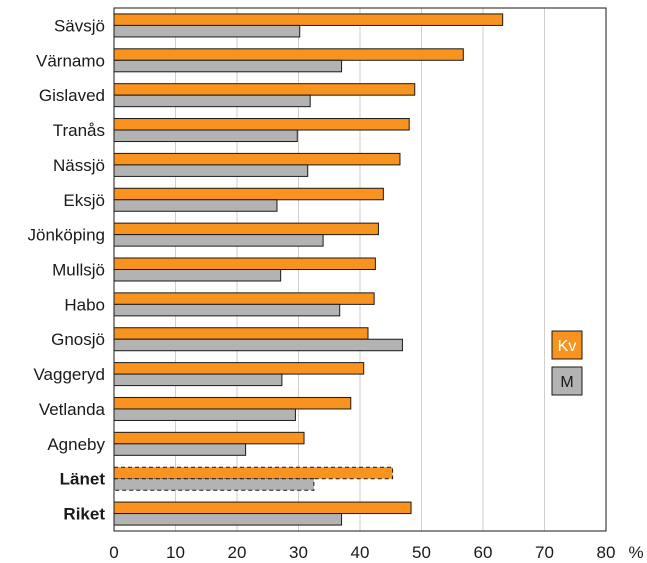 Image resolution: width=647 pixels, height=563 pixels. What do you see at coordinates (79, 25) in the screenshot?
I see `category-label-savsjo: Sävsjö` at bounding box center [79, 25].